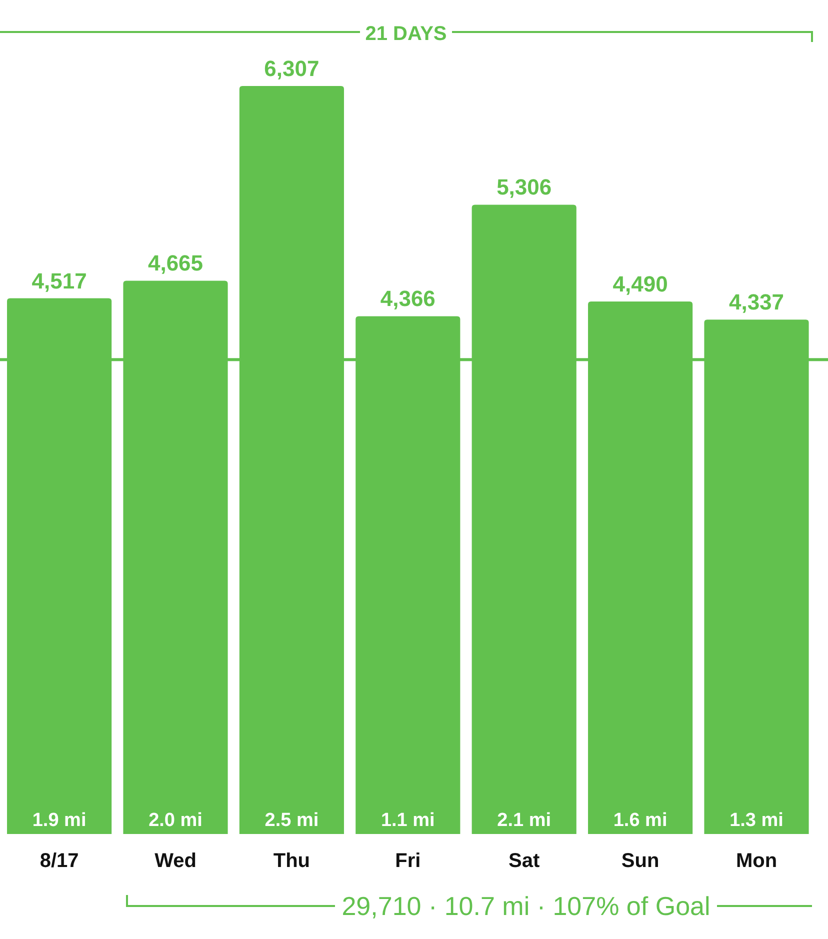  What do you see at coordinates (59, 820) in the screenshot?
I see `annotation: 1.9 mi` at bounding box center [59, 820].